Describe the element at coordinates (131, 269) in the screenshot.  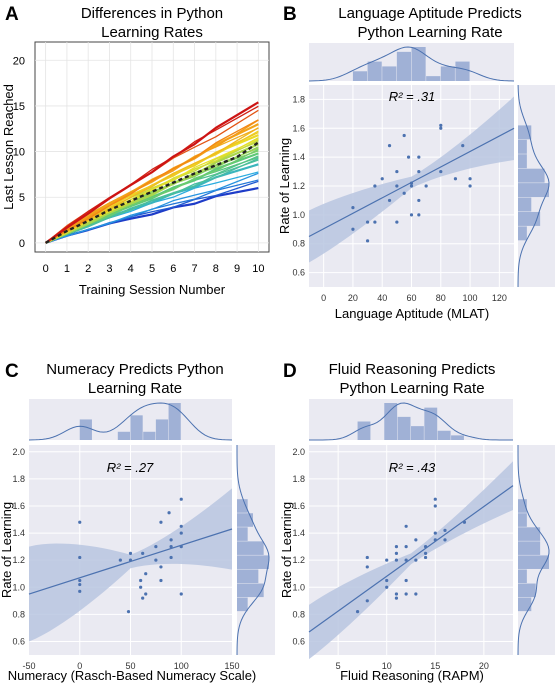
I see `panel-a-x-tick-4: 4` at that location.